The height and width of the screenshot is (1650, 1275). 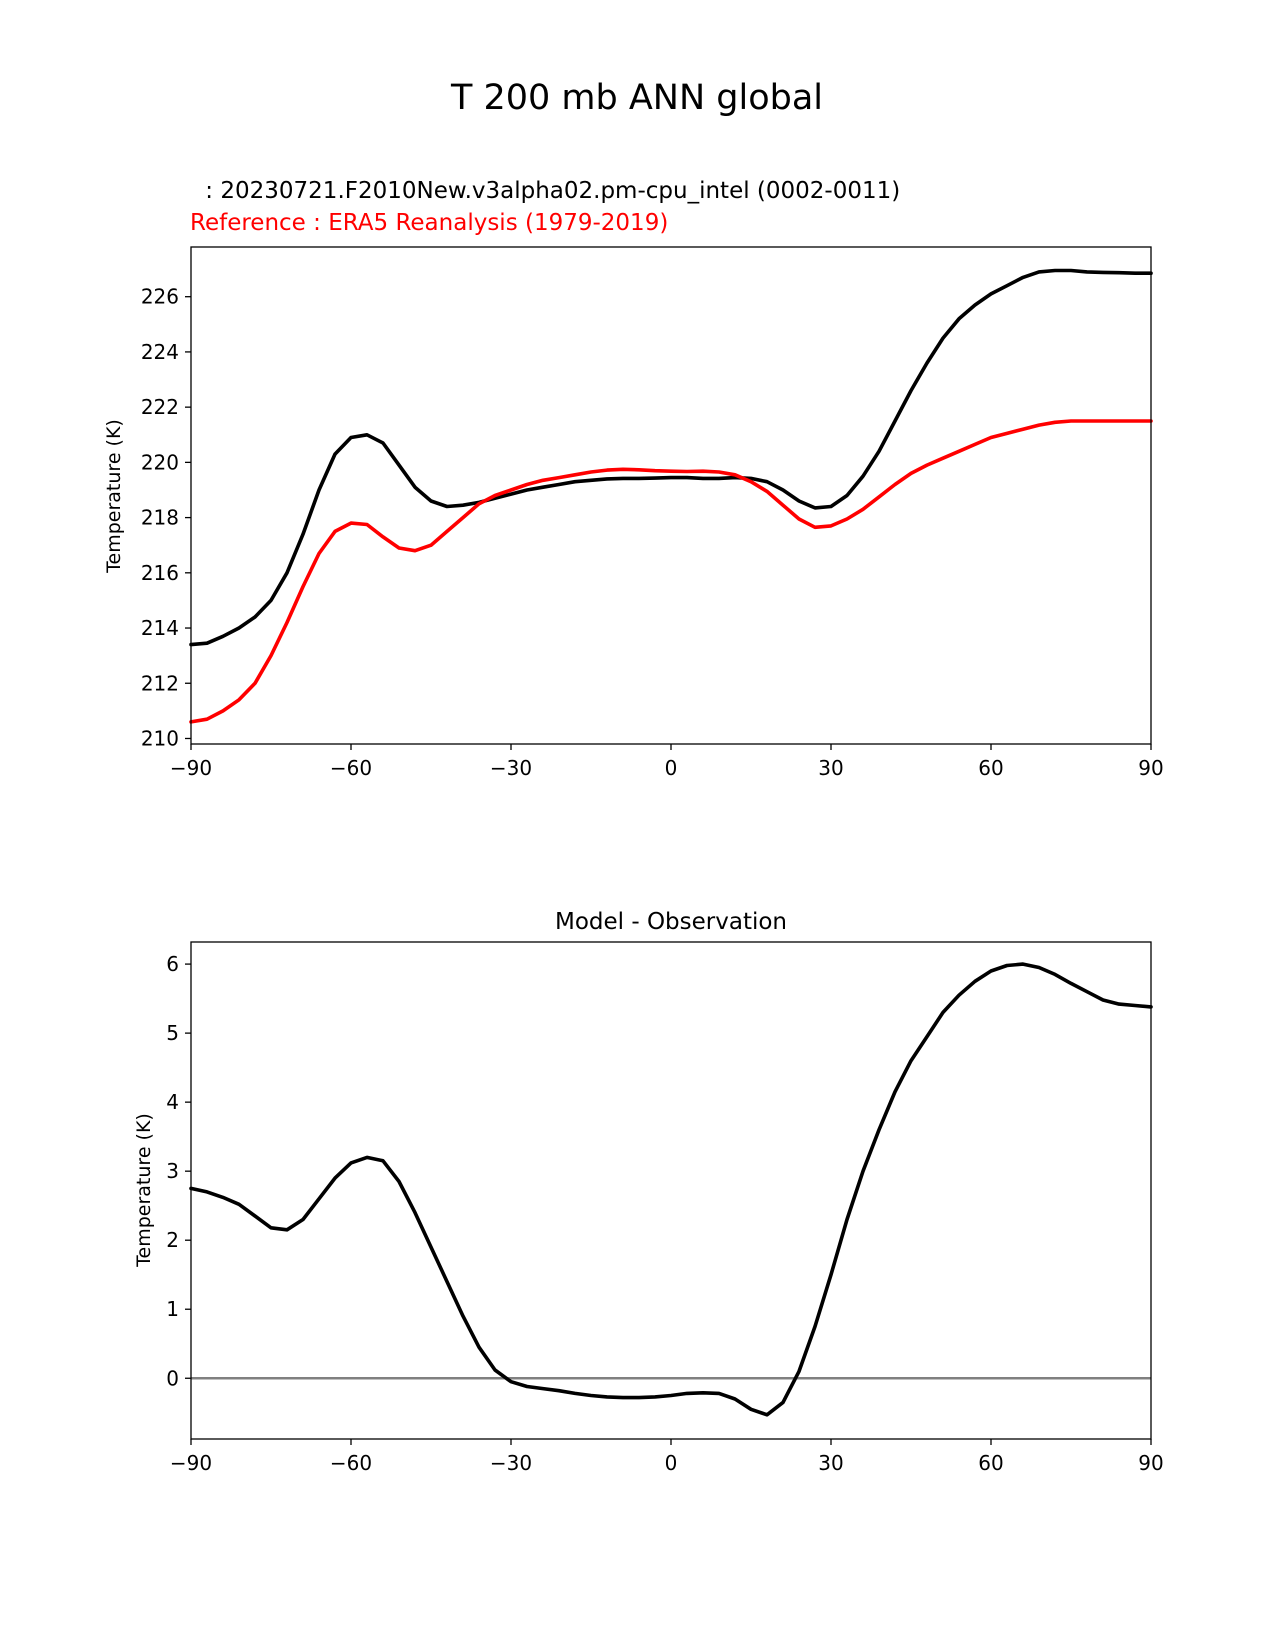 I want to click on figure-title: T 200 mb ANN global, so click(x=636, y=98).